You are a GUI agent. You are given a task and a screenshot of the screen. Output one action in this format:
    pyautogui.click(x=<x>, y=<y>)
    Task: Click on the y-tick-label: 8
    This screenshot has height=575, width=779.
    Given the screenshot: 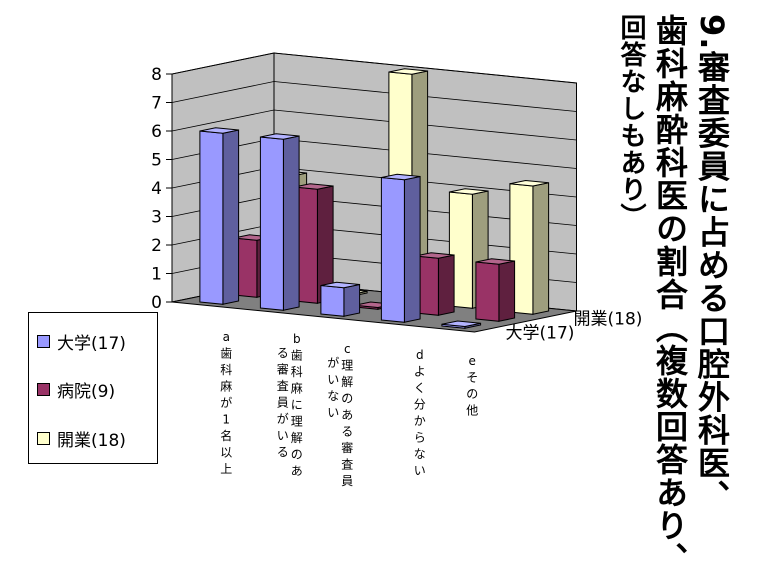 What is the action you would take?
    pyautogui.click(x=156, y=75)
    